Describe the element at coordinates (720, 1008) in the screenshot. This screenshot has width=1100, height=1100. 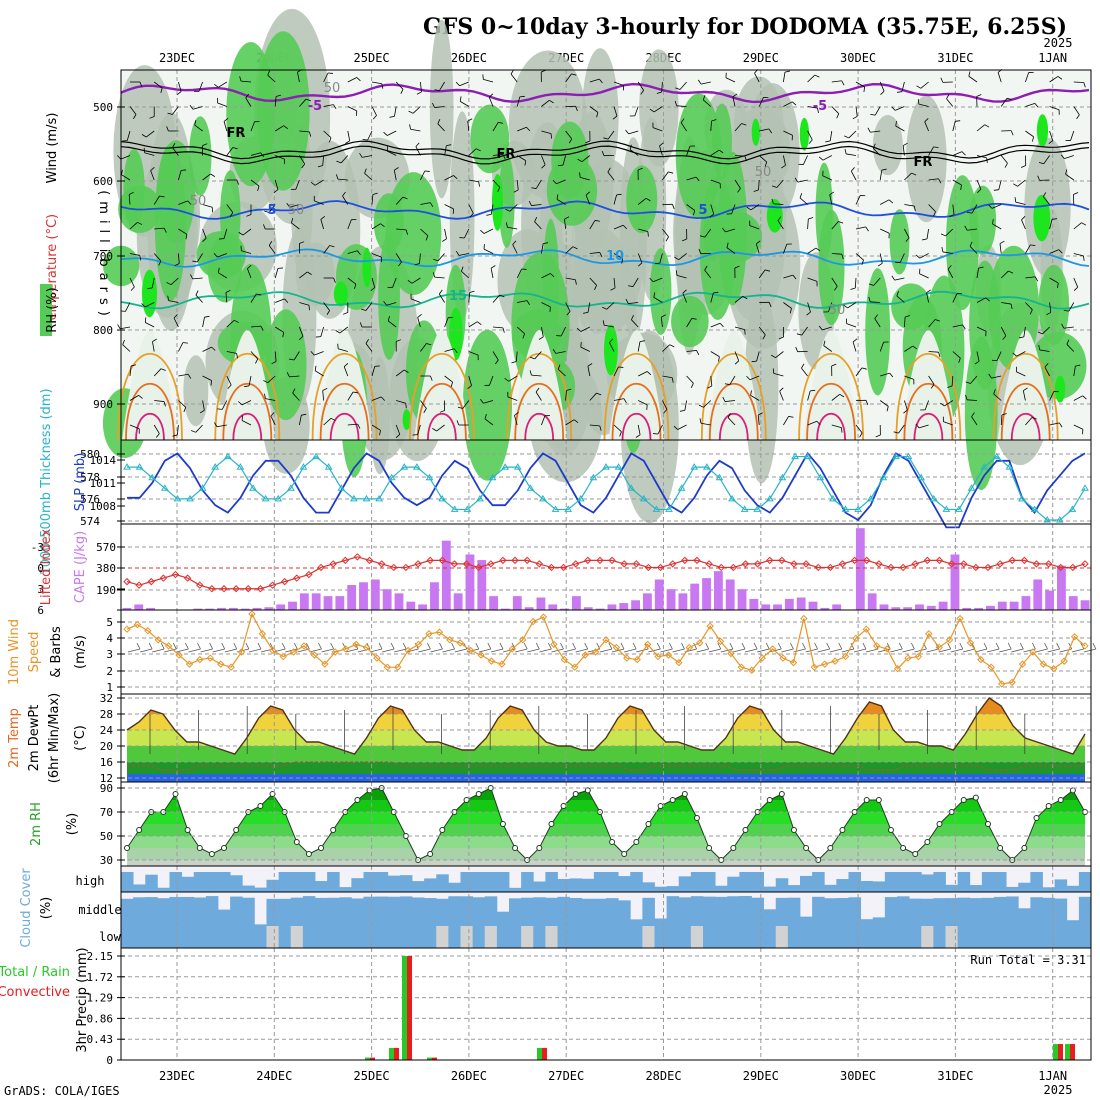
I see `precip-bars` at that location.